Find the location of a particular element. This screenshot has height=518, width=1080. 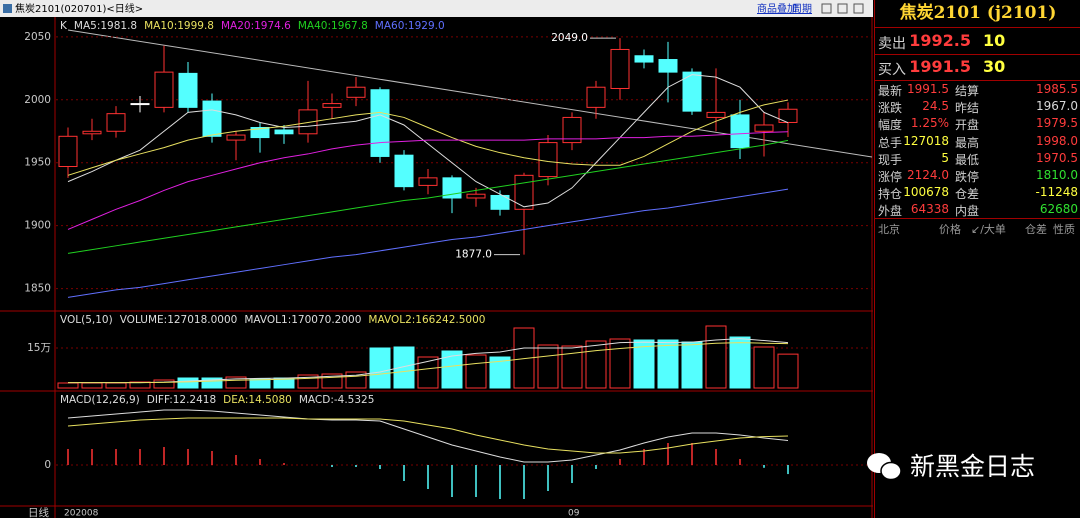

title-bar is located at coordinates (436, 8).